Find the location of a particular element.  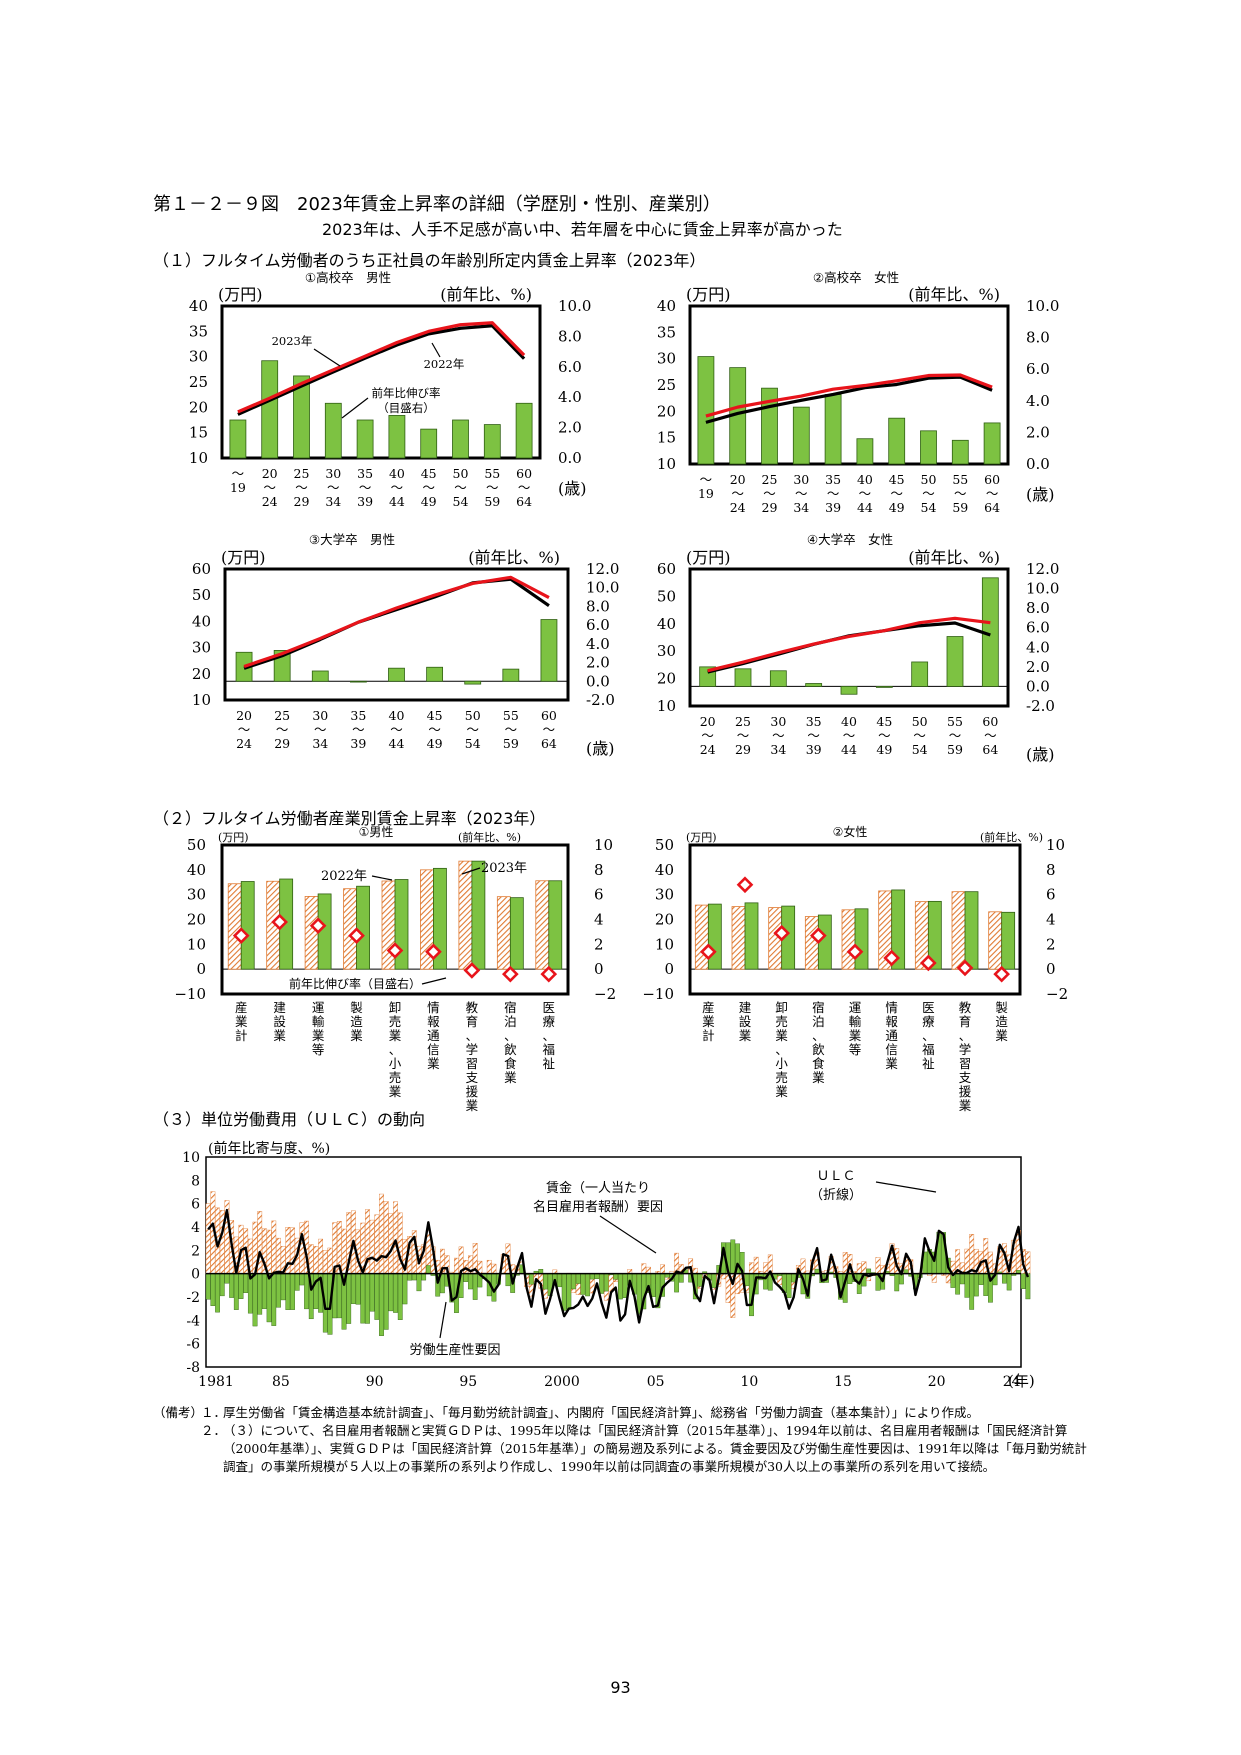

right-tick-label: 10.0 is located at coordinates (1042, 589).